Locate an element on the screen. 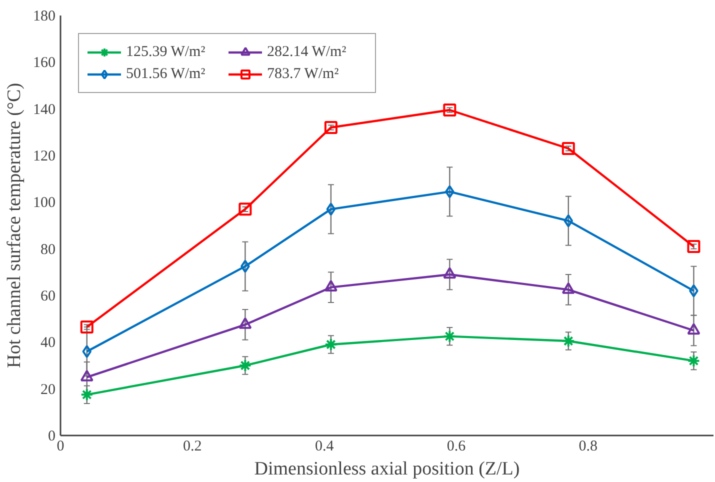 The image size is (715, 482). y-tick-label: 140 is located at coordinates (44, 110).